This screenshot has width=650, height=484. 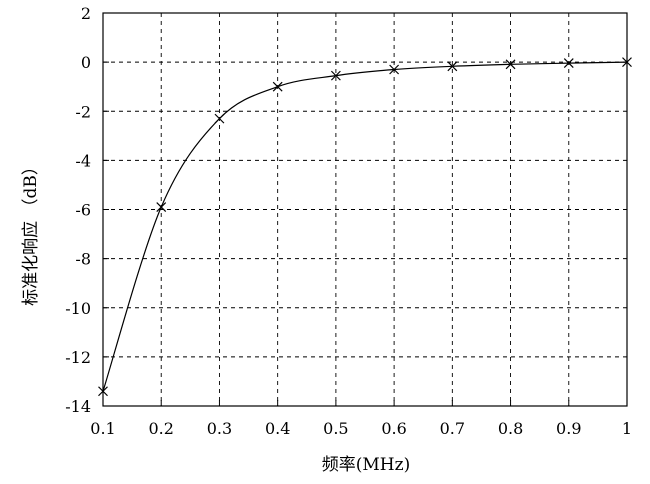 What do you see at coordinates (83, 259) in the screenshot?
I see `y-tick-label: -8` at bounding box center [83, 259].